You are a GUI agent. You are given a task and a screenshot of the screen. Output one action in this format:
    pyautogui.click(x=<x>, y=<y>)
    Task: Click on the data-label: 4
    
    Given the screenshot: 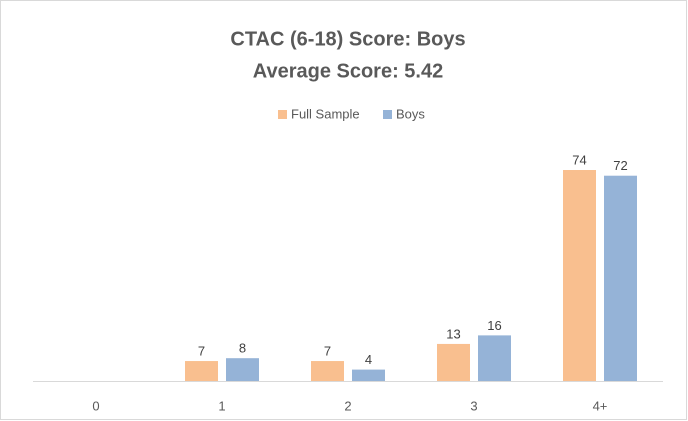 What is the action you would take?
    pyautogui.click(x=368, y=359)
    